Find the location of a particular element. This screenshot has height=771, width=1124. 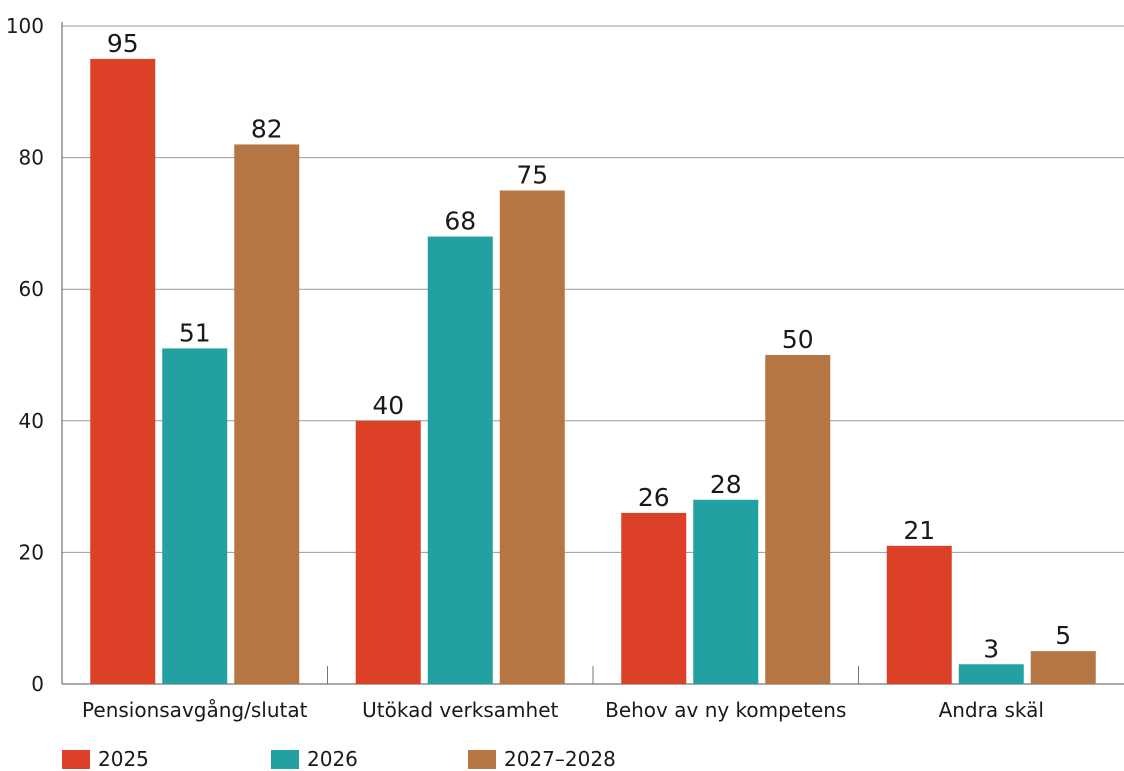

legend-item-2025: 2025 is located at coordinates (105, 759).